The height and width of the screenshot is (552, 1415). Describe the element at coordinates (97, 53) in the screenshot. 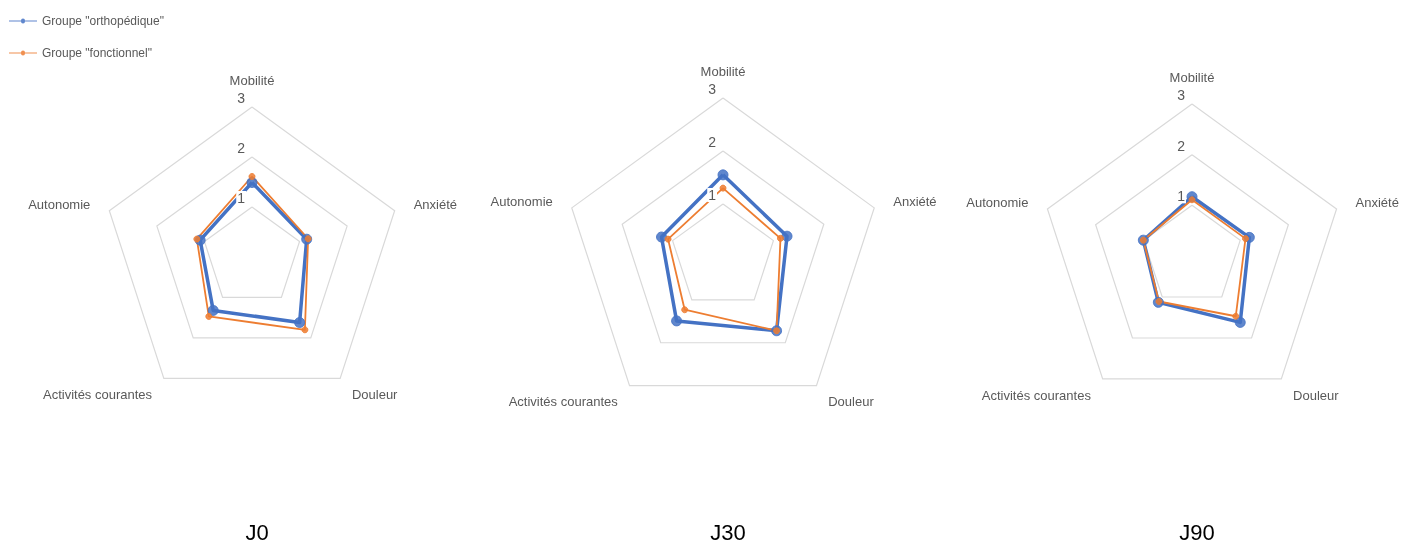

I see `legend-label: Groupe "fonctionnel"` at that location.